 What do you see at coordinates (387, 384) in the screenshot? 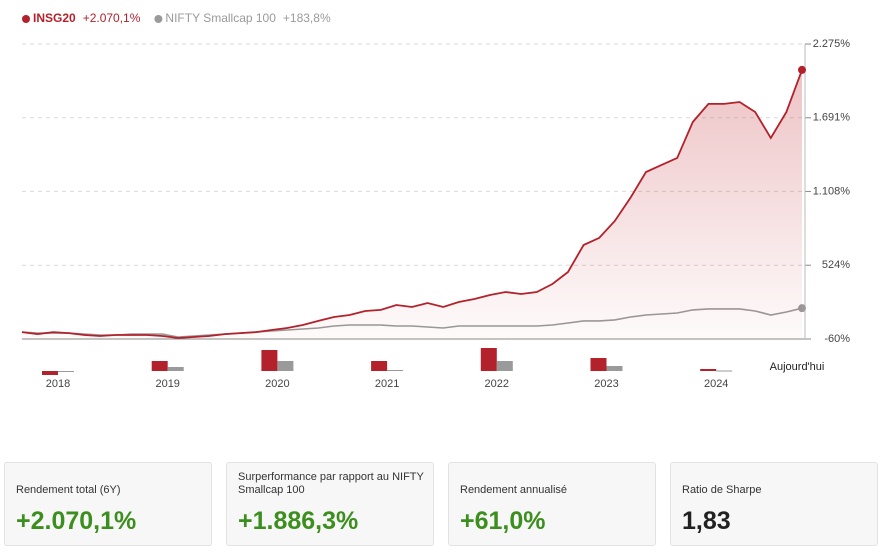
I see `x-tick-label: 2021` at bounding box center [387, 384].